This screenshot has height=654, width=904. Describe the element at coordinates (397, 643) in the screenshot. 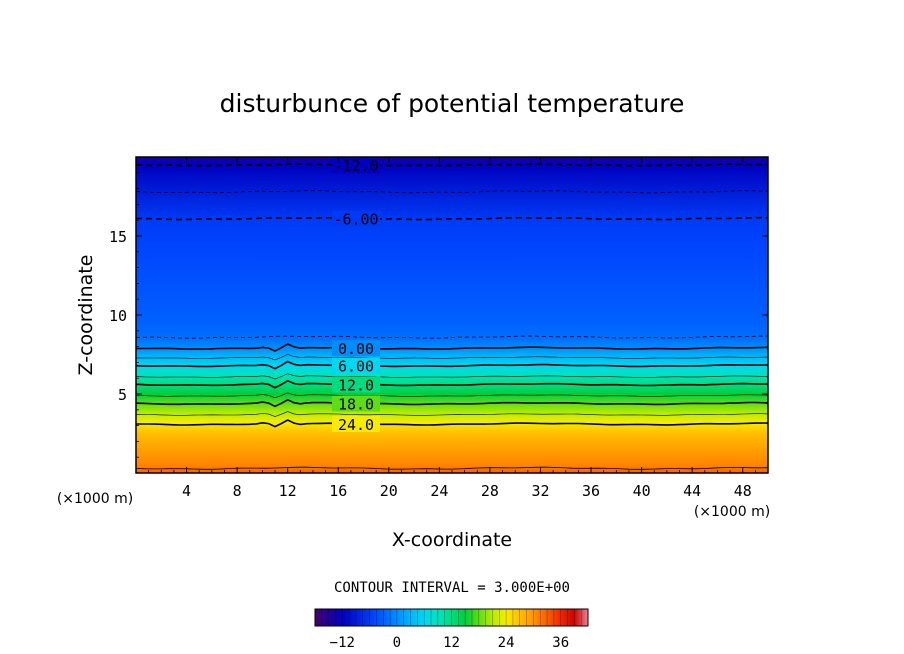

I see `colorbar-tick-label: 0` at that location.